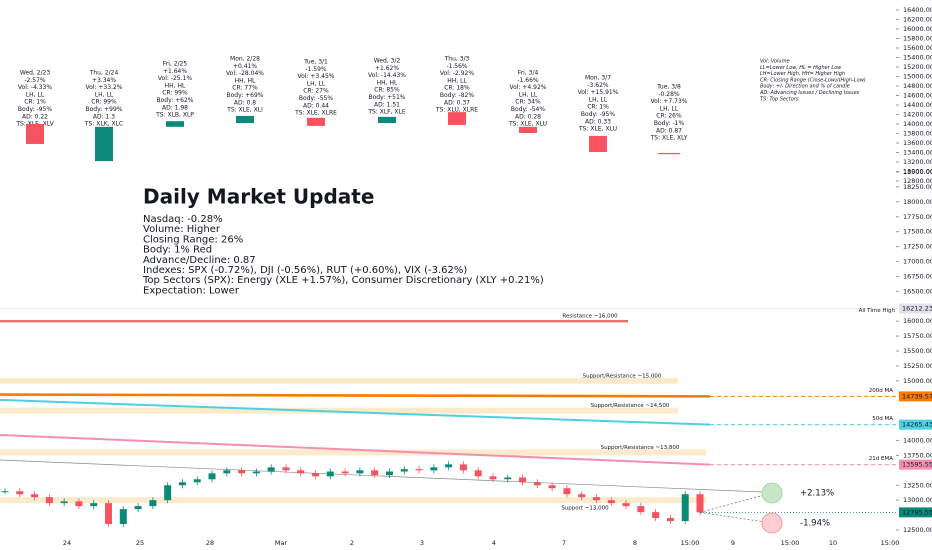 This screenshot has height=550, width=932. Describe the element at coordinates (772, 493) in the screenshot. I see `projection-target` at that location.